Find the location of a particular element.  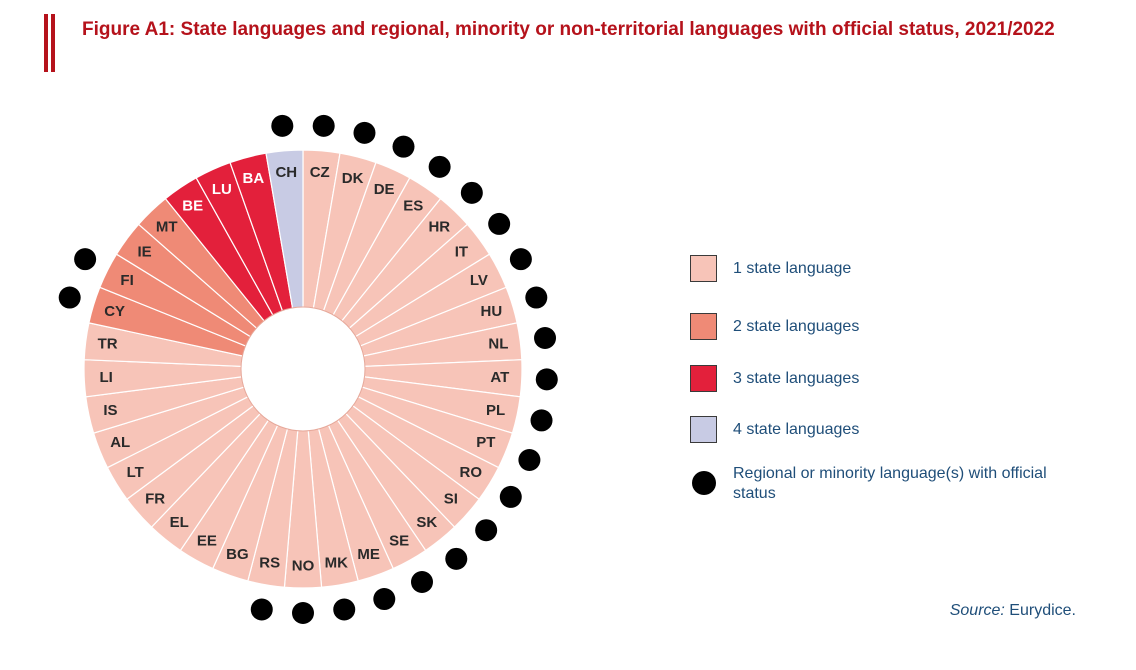

slice-label-tr: TR is located at coordinates (108, 343).